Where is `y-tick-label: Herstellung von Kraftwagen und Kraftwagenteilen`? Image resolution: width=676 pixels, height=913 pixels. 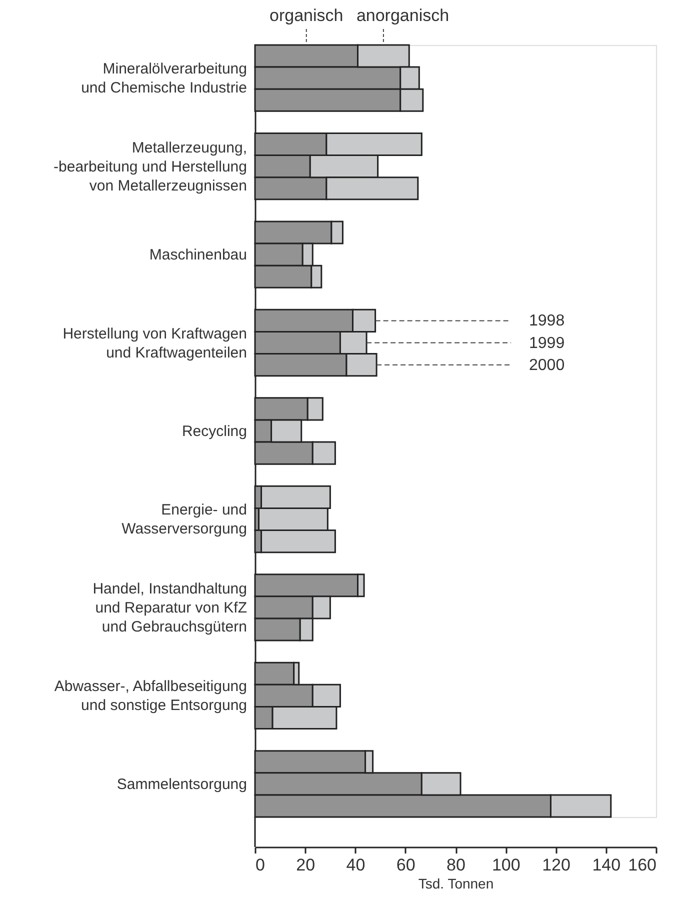 y-tick-label: Herstellung von Kraftwagen und Kraftwagenteilen is located at coordinates (154, 343).